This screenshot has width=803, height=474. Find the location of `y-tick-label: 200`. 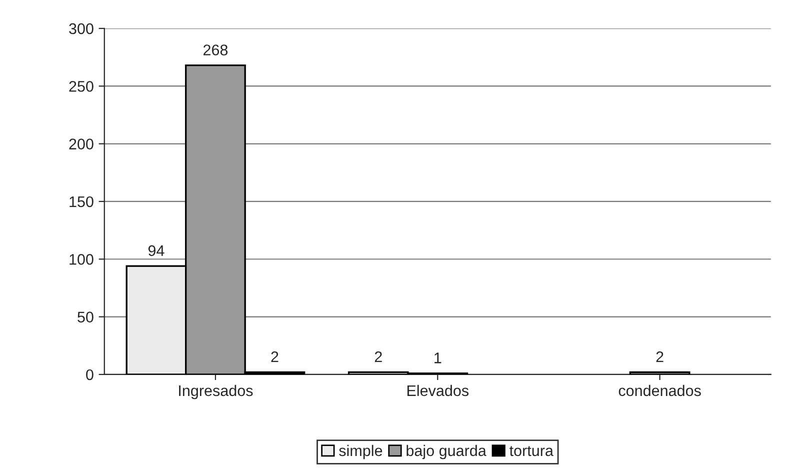

y-tick-label: 200 is located at coordinates (81, 144).